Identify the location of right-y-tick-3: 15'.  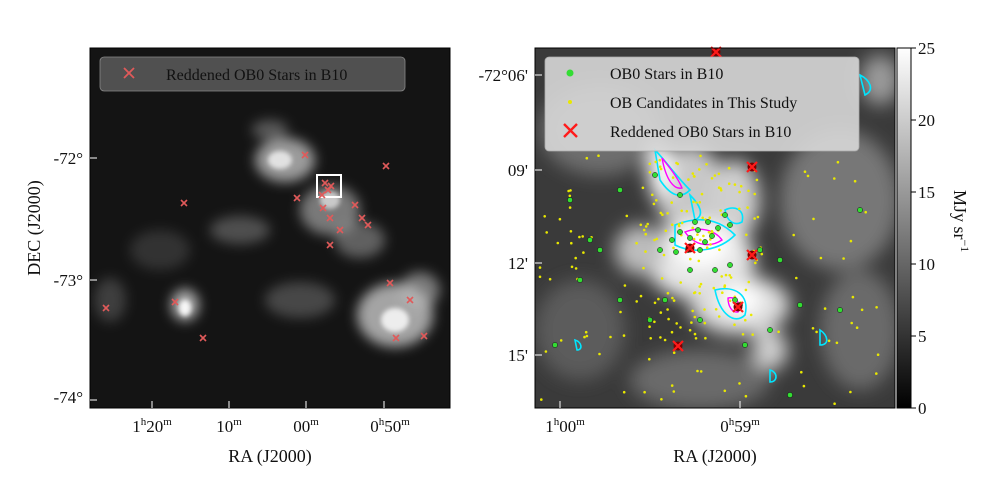
(518, 355).